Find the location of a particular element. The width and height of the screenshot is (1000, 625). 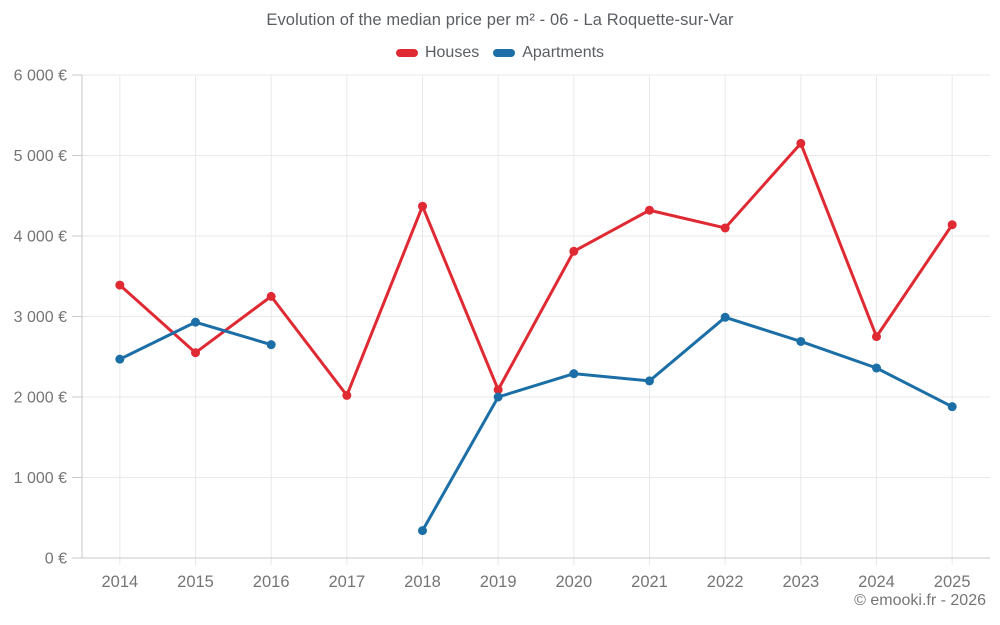

data-point-apartments-2021 is located at coordinates (649, 381).